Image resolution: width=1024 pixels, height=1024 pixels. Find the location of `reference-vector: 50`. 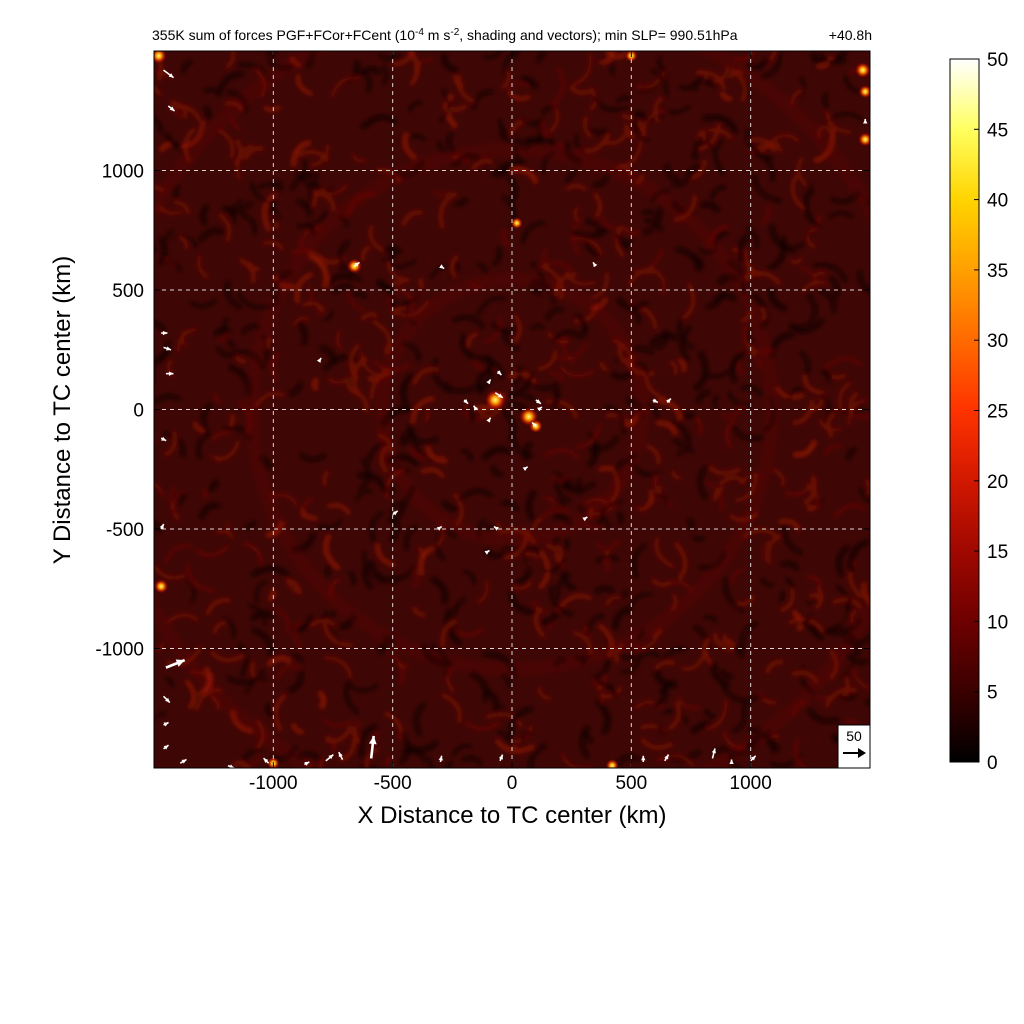

reference-vector: 50 is located at coordinates (854, 746).